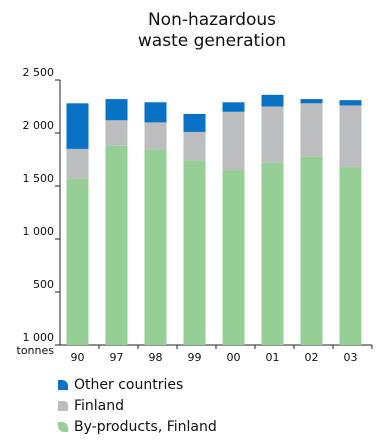 The width and height of the screenshot is (384, 441). Describe the element at coordinates (273, 357) in the screenshot. I see `x-tick-label: 01` at that location.